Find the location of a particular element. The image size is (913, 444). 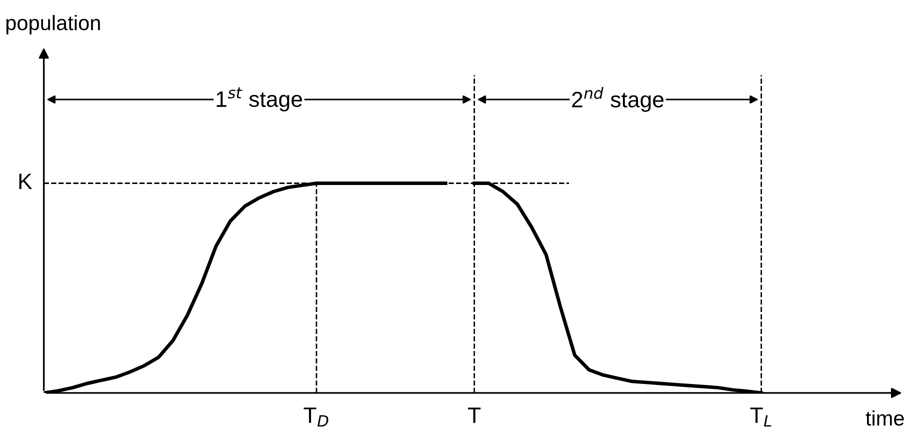

ref-line-label: K is located at coordinates (25, 181).